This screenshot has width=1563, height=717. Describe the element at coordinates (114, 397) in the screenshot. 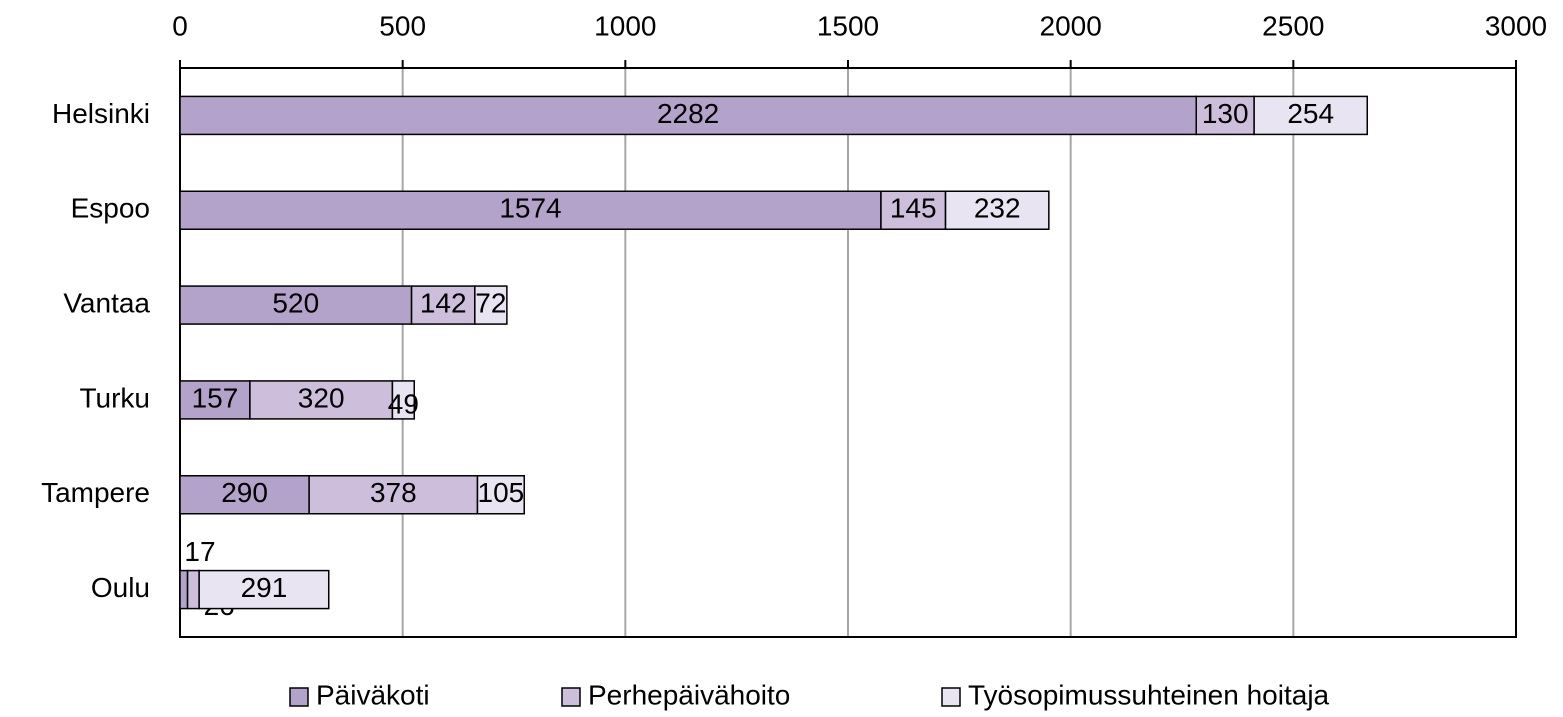

I see `y-tick-label: Turku` at that location.